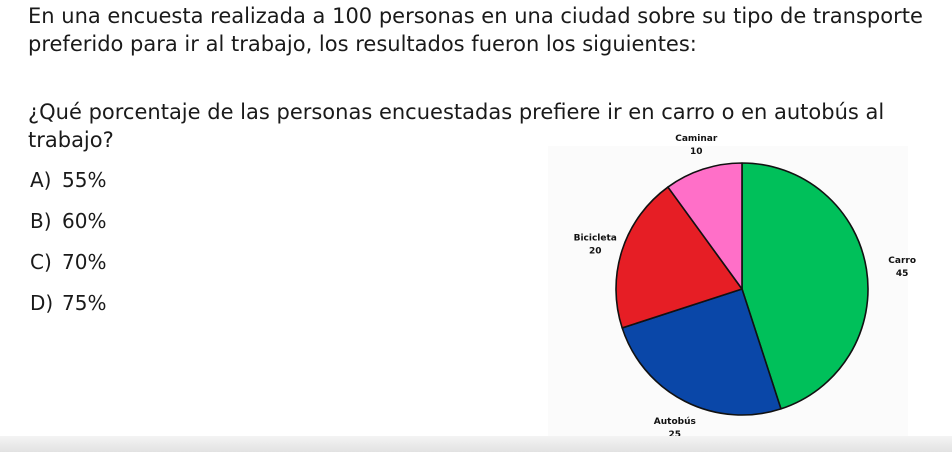  I want to click on slice-value: 45, so click(902, 274).